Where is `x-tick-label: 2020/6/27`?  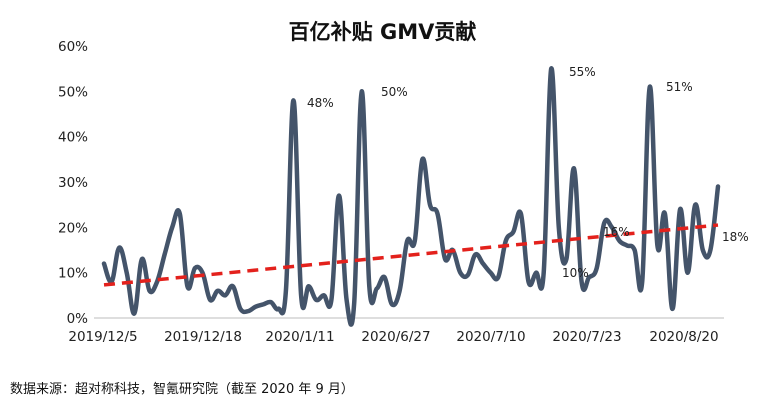 x-tick-label: 2020/6/27 is located at coordinates (395, 337).